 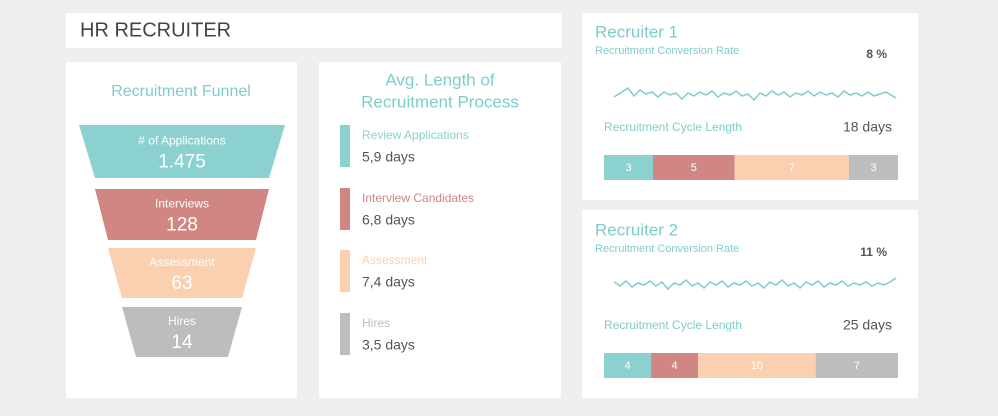 What do you see at coordinates (388, 157) in the screenshot?
I see `avg-value: 5,9 days` at bounding box center [388, 157].